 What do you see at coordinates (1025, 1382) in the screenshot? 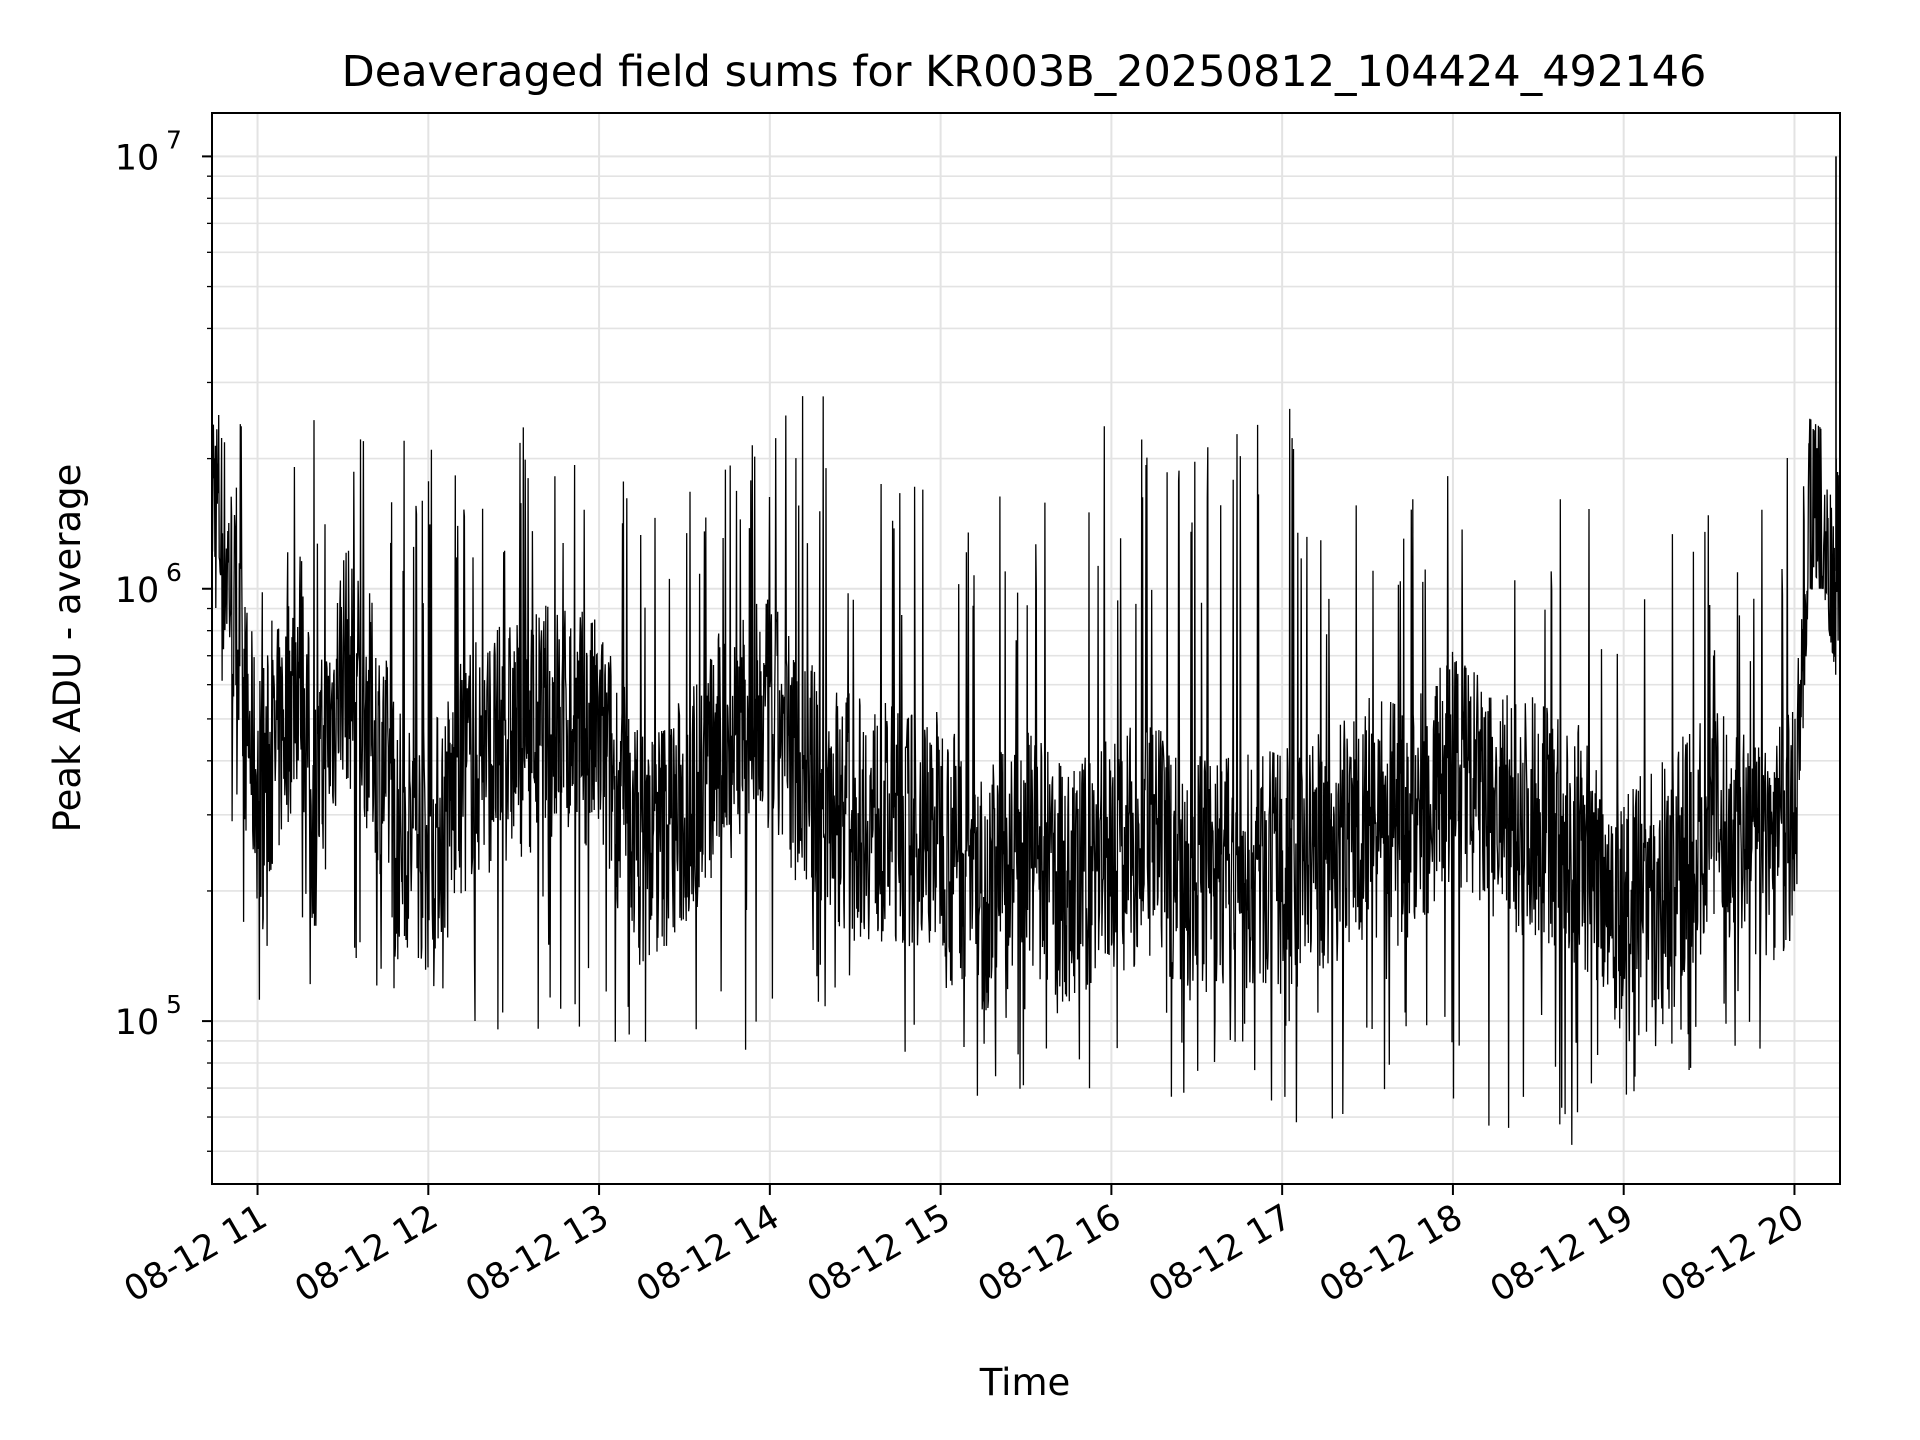
I see `x-axis-label: Time` at bounding box center [1025, 1382].